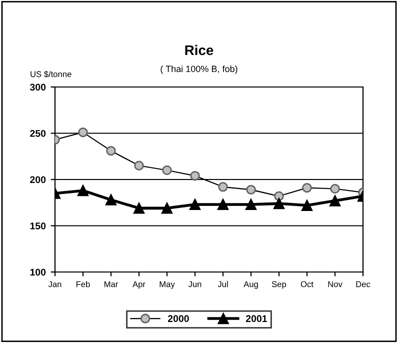  Describe the element at coordinates (335, 284) in the screenshot. I see `x-tick-label: Nov` at that location.